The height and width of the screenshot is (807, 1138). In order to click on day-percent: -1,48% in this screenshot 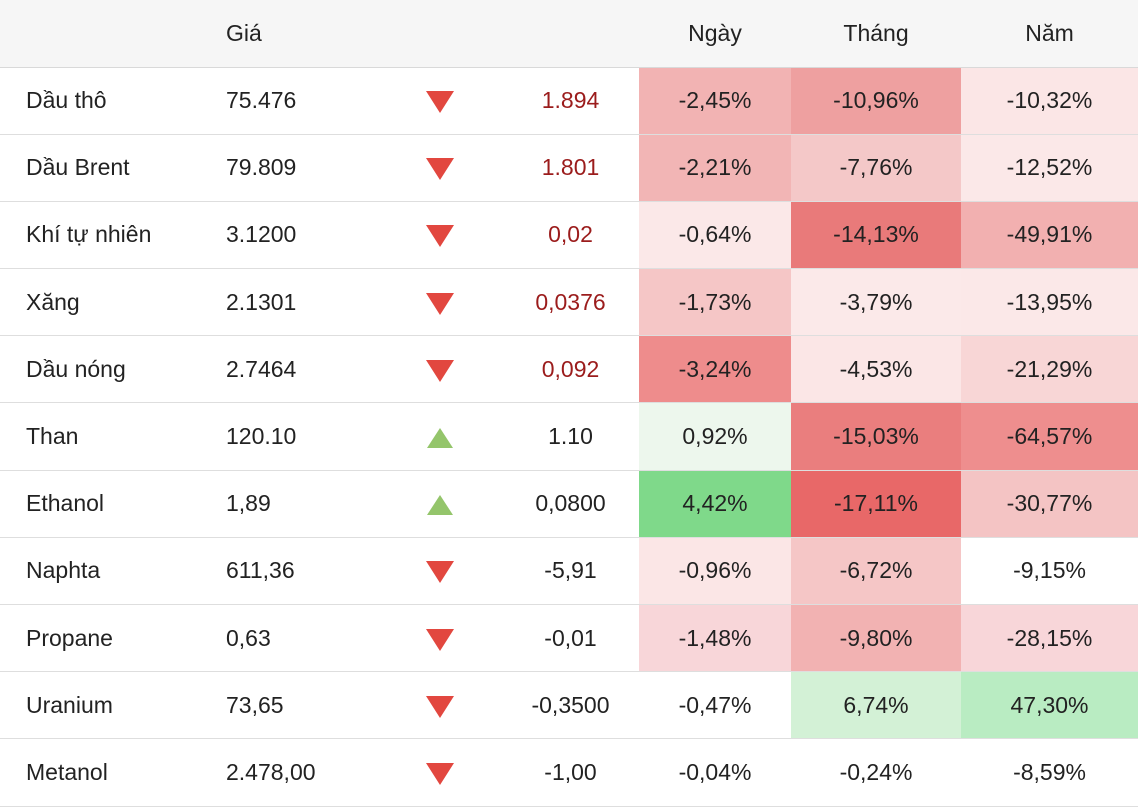, I will do `click(715, 638)`.